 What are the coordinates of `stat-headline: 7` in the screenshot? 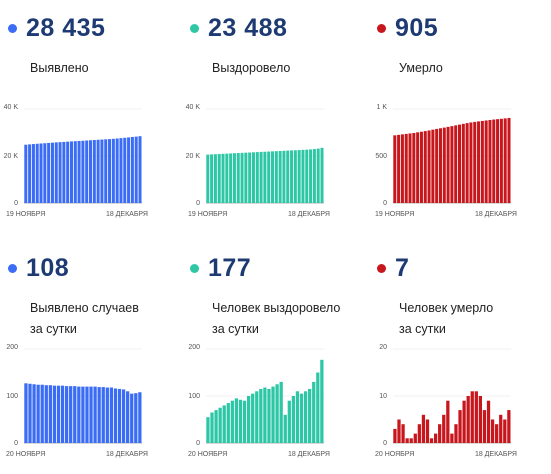 It's located at (393, 268).